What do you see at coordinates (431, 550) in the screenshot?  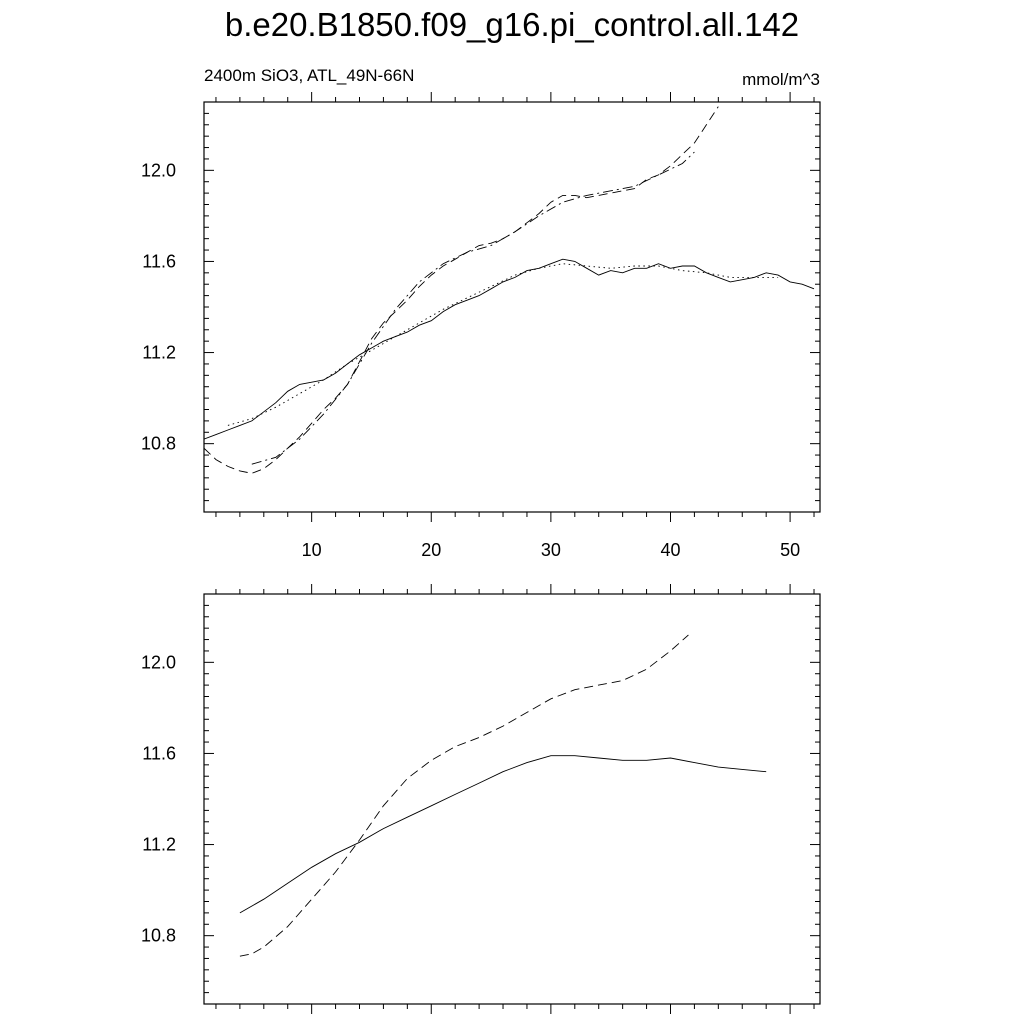 I see `x-tick-label: 20` at bounding box center [431, 550].